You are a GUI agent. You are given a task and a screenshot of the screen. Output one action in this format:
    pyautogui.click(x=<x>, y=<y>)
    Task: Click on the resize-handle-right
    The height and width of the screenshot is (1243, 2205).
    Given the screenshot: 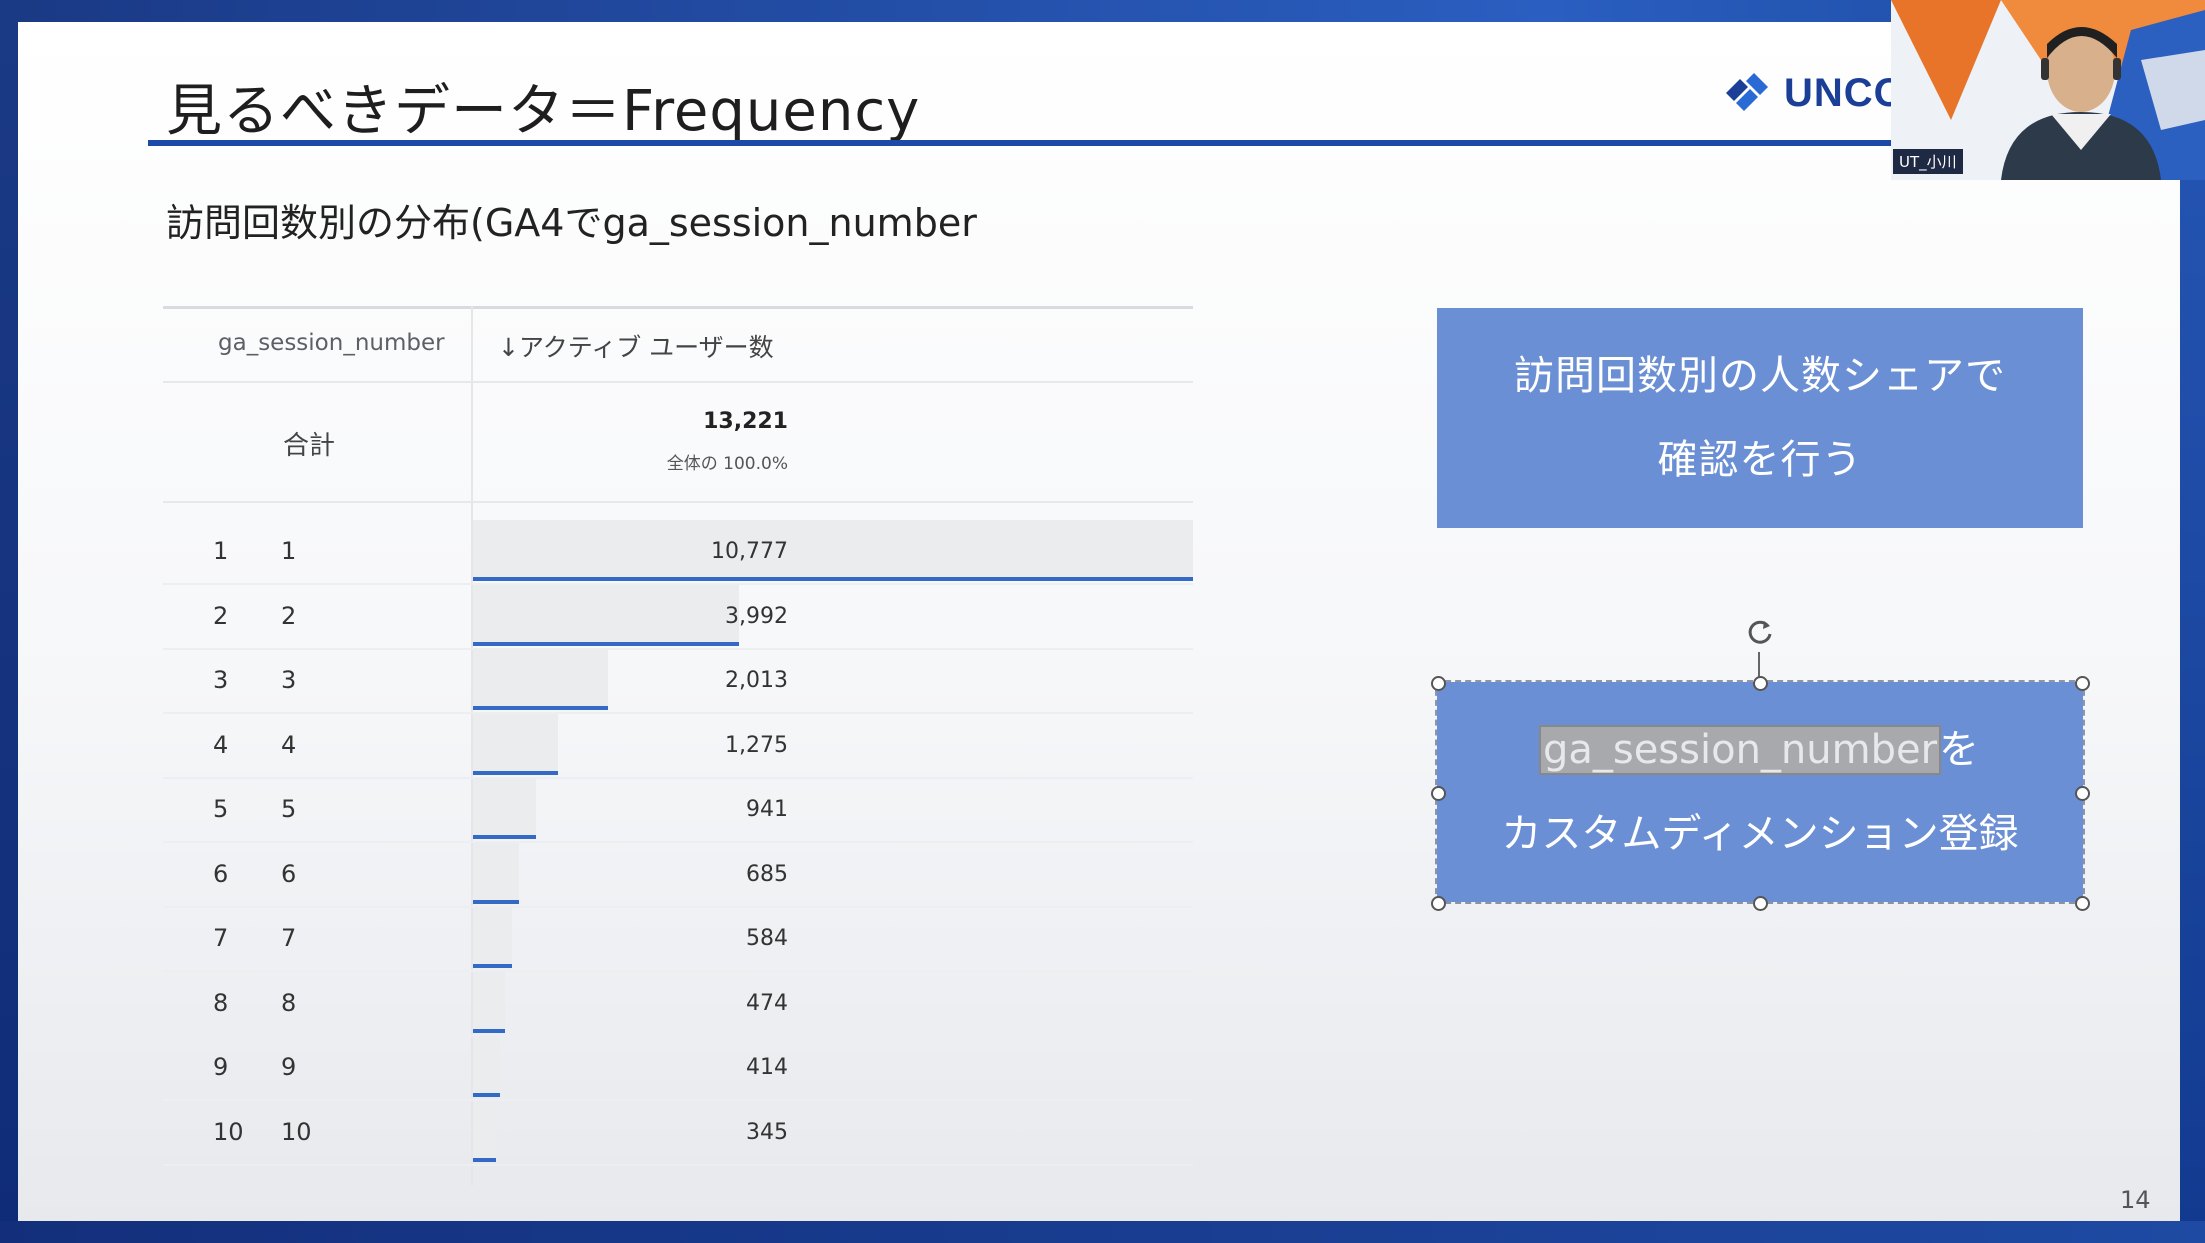 What is the action you would take?
    pyautogui.click(x=2082, y=793)
    